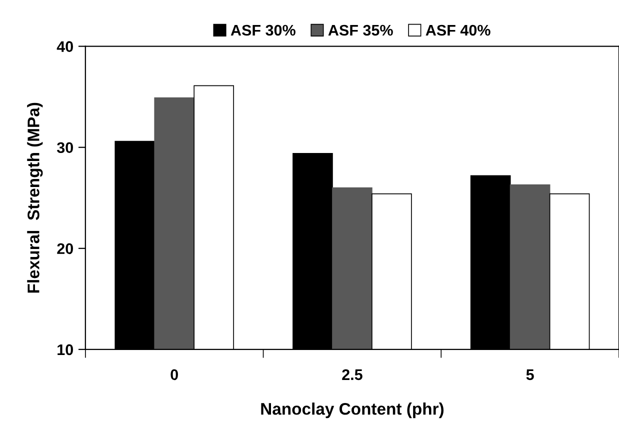 Image resolution: width=619 pixels, height=421 pixels. I want to click on legend-label: ASF 30%, so click(263, 30).